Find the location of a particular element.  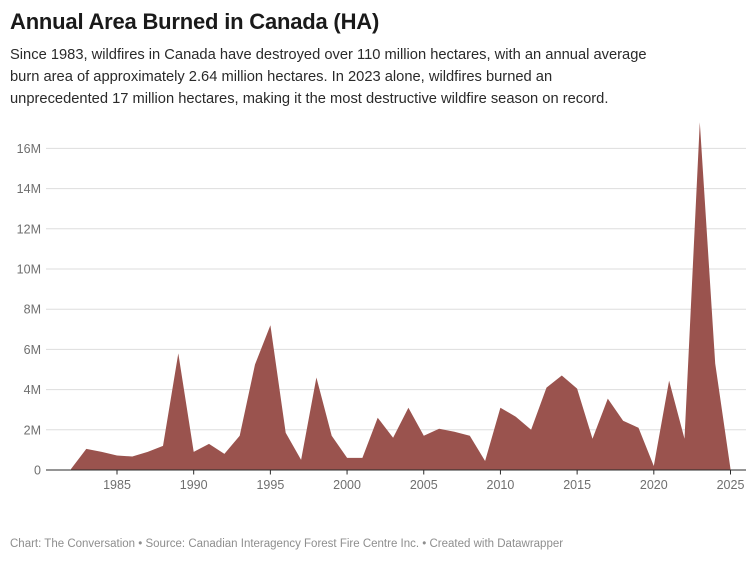

x-tick-label: 2020 is located at coordinates (654, 485).